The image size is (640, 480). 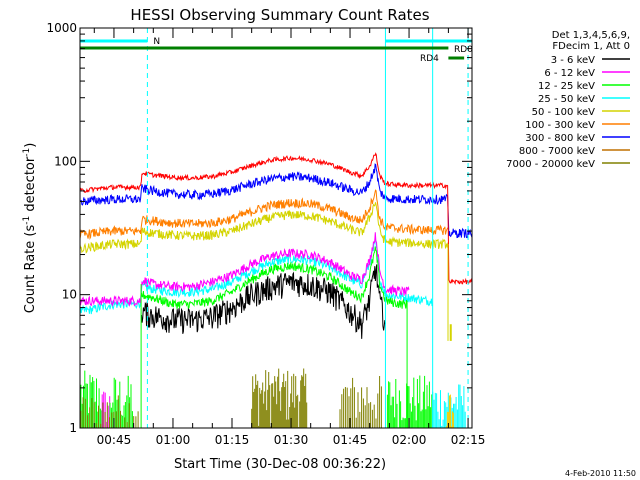 What do you see at coordinates (564, 112) in the screenshot?
I see `legend-label-4: 50 - 100 keV` at bounding box center [564, 112].